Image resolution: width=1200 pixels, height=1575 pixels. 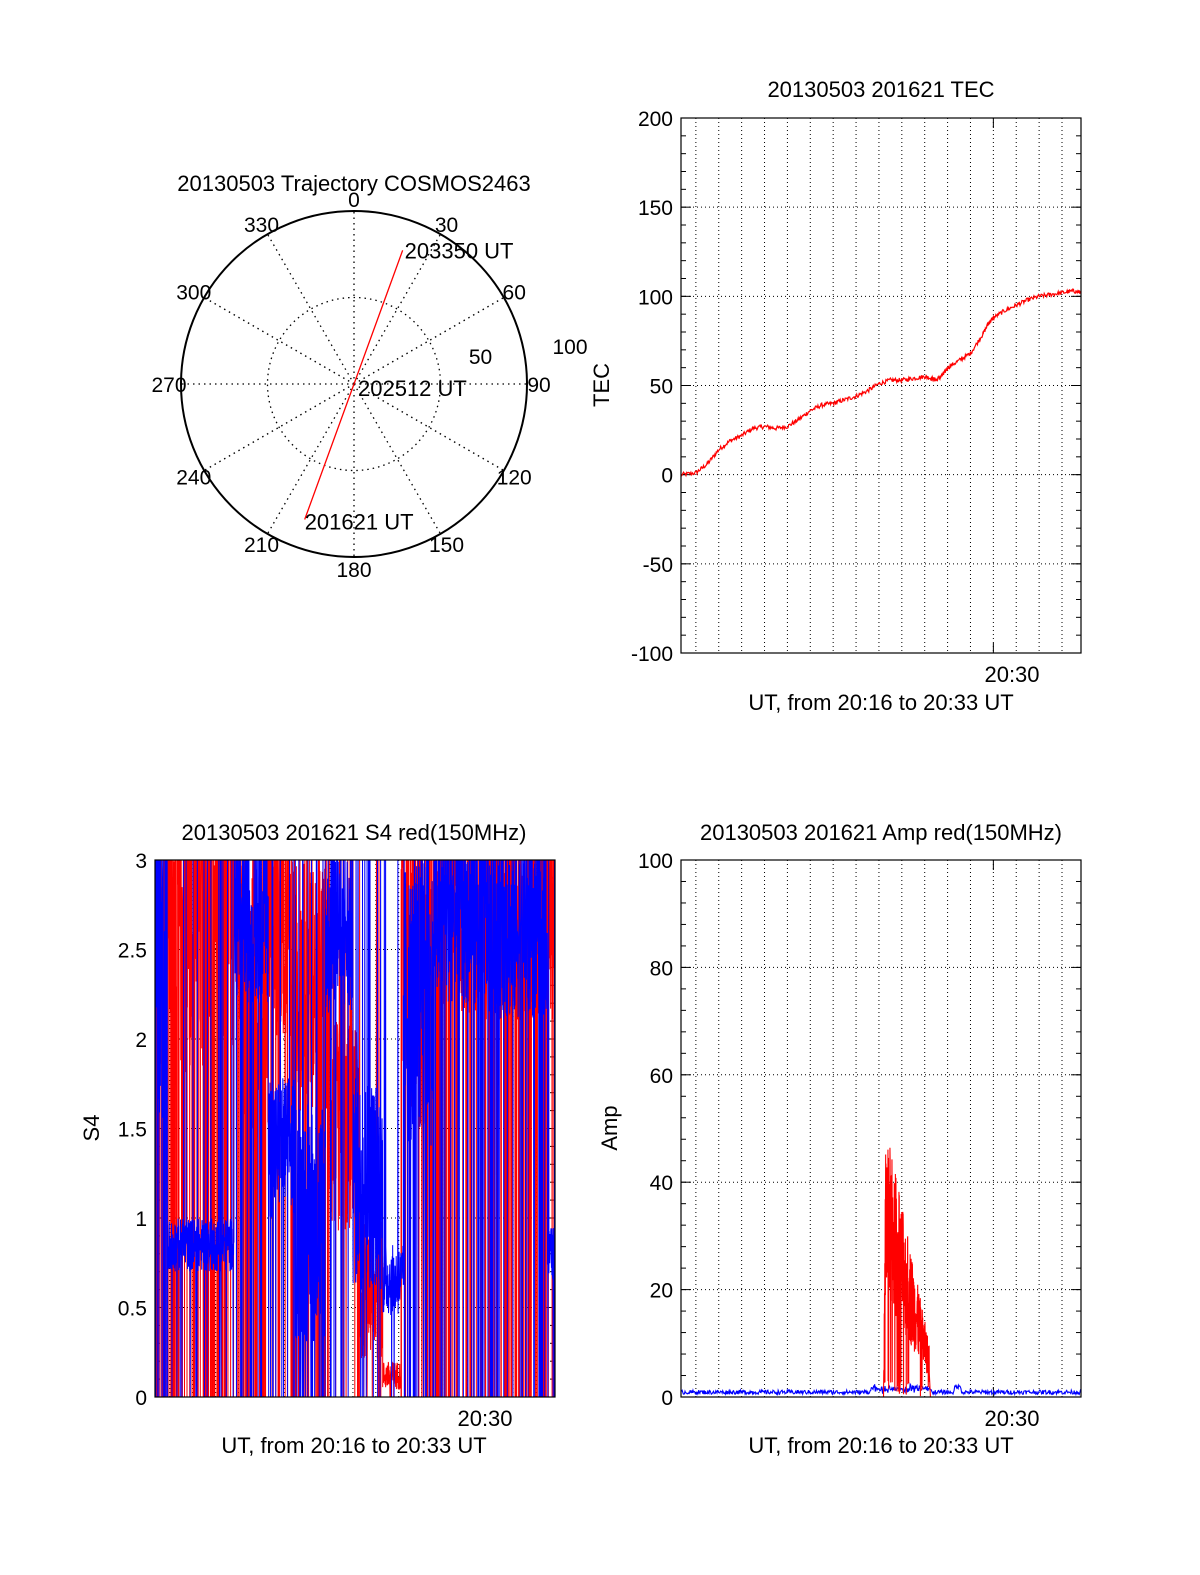 What do you see at coordinates (91, 1128) in the screenshot?
I see `s4-ylabel: S4` at bounding box center [91, 1128].